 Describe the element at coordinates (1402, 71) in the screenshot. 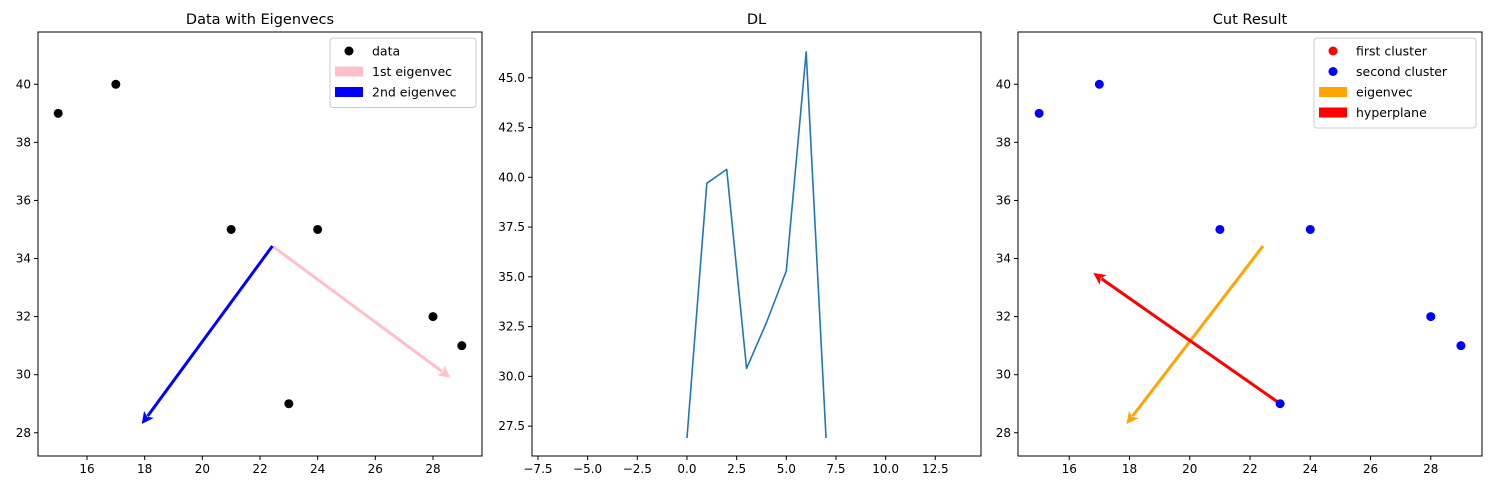

I see `legend-label: second cluster` at that location.